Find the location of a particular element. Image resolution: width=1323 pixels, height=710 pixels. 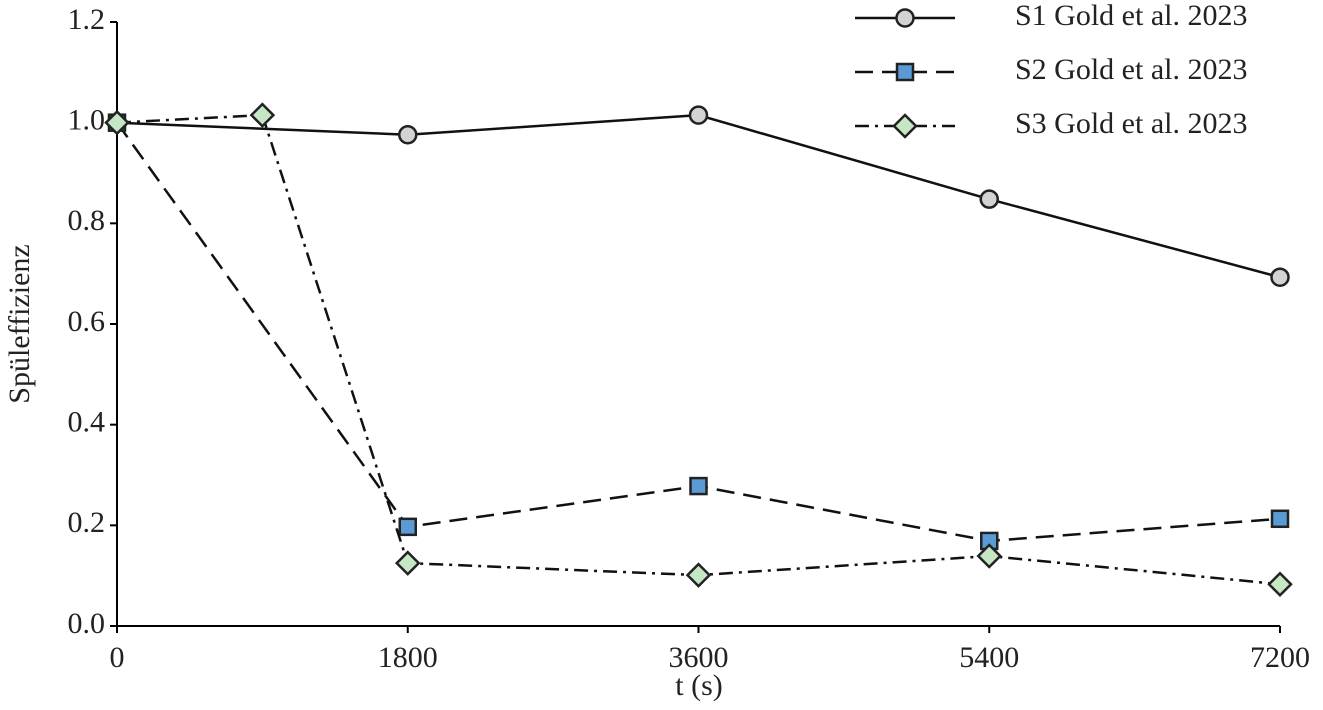

x-axis-label: t (s) is located at coordinates (699, 685).